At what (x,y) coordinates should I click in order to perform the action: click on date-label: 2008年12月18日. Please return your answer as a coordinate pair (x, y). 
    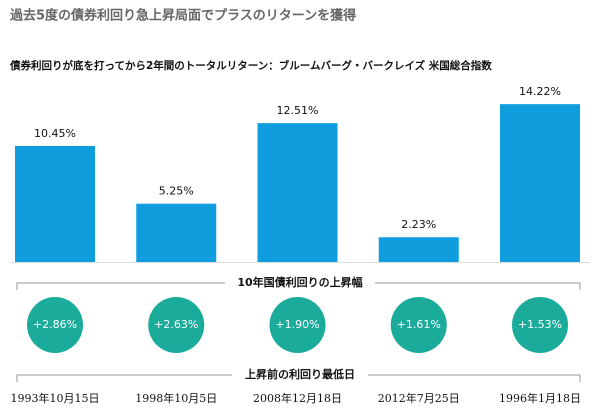
    Looking at the image, I should click on (297, 398).